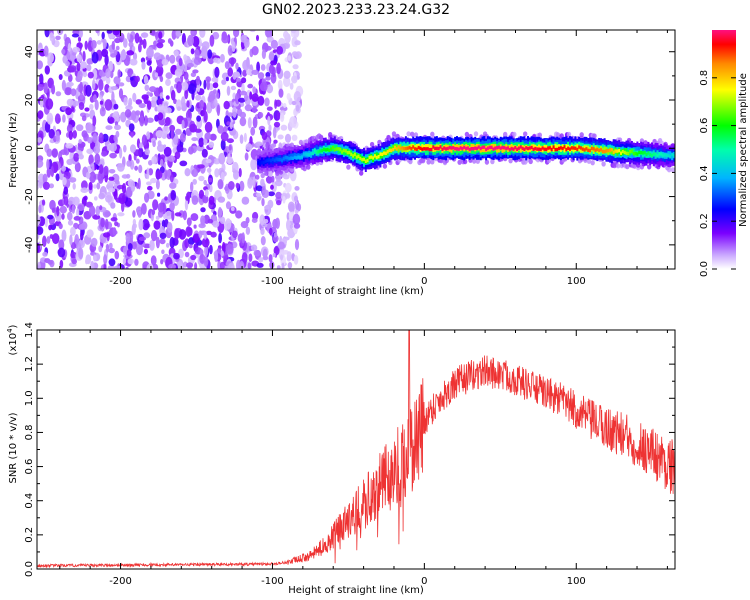  I want to click on snr-x-axis-label: Height of straight line (km), so click(356, 590).